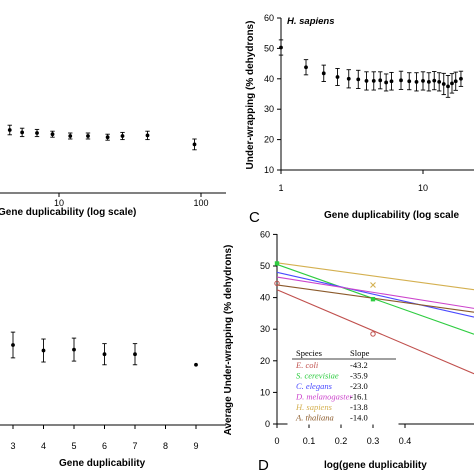 This screenshot has height=474, width=474. I want to click on panel-d-y-axis-label: Average Under-wrapping (% dehydrons), so click(228, 340).